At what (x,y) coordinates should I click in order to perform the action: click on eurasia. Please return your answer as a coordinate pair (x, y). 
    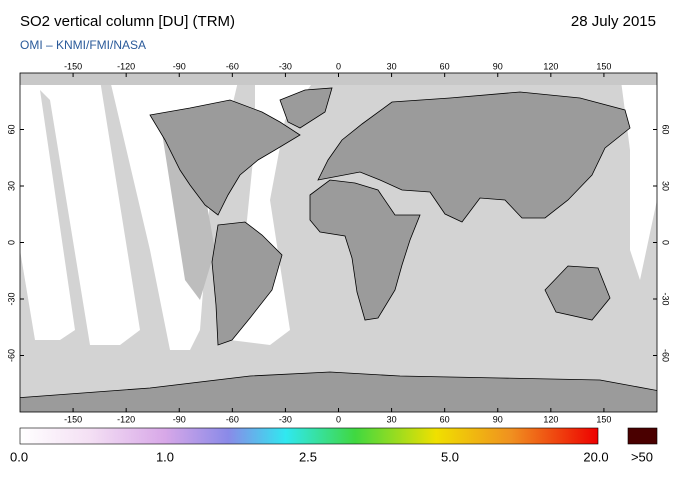
    Looking at the image, I should click on (474, 157).